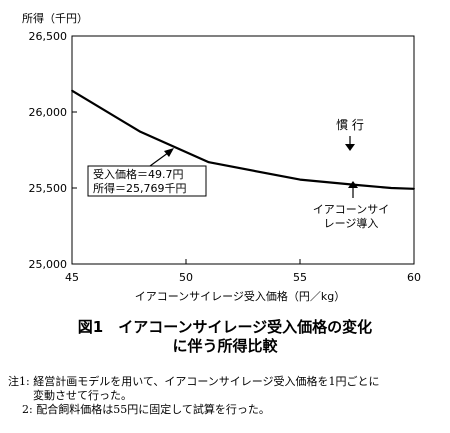 This screenshot has width=450, height=433. I want to click on note-2: 2: 配合飼料価格は55円に固定して試算を行った。, so click(146, 409).